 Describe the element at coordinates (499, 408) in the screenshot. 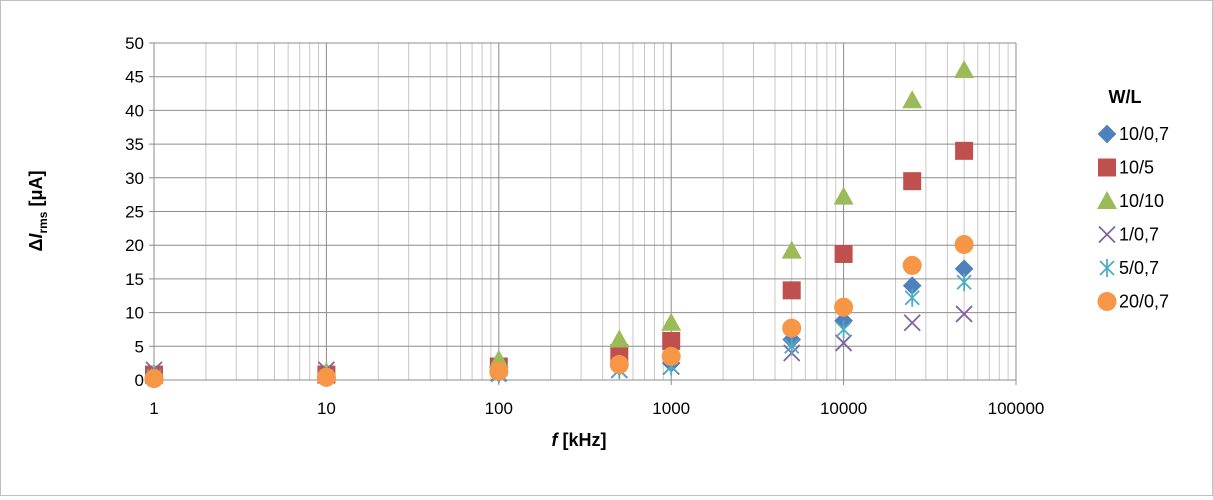

I see `x-tick-label: 100` at that location.